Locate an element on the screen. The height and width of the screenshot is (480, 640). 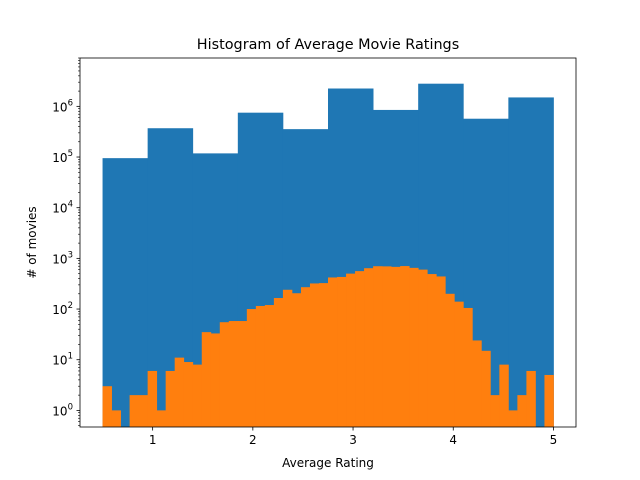
y-axis-label: # of movies is located at coordinates (32, 242).